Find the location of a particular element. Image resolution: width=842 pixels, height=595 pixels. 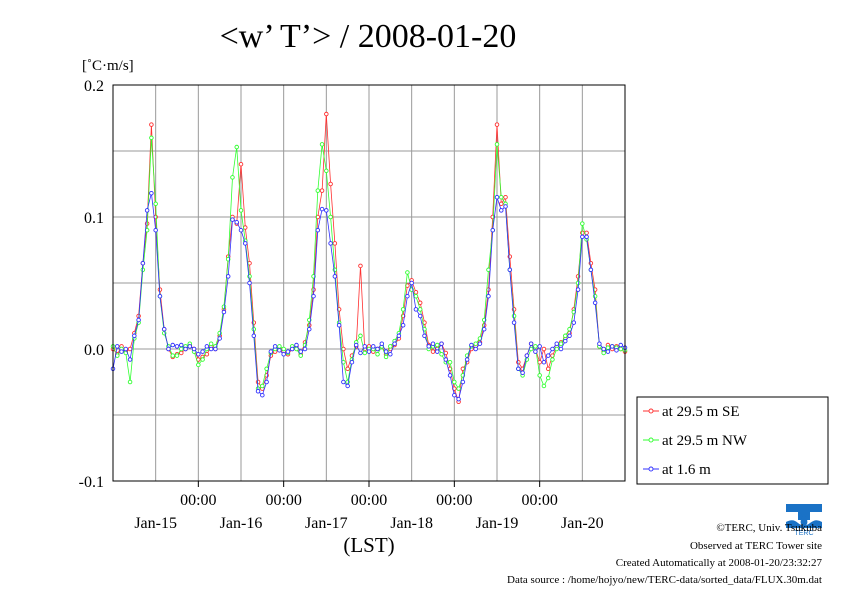

legend: at 29.5 m SE at 29.5 m NW at 1.6 m is located at coordinates (732, 440).